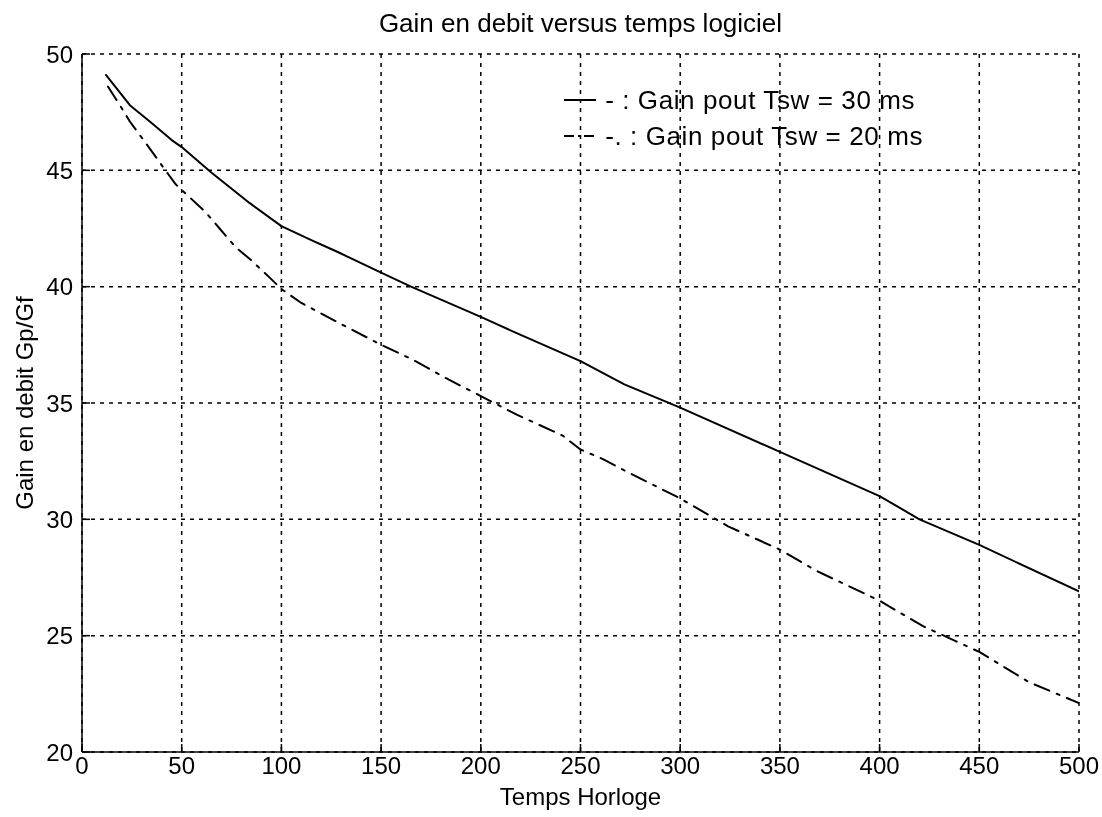 The height and width of the screenshot is (817, 1102). What do you see at coordinates (281, 766) in the screenshot?
I see `x-tick-label: 100` at bounding box center [281, 766].